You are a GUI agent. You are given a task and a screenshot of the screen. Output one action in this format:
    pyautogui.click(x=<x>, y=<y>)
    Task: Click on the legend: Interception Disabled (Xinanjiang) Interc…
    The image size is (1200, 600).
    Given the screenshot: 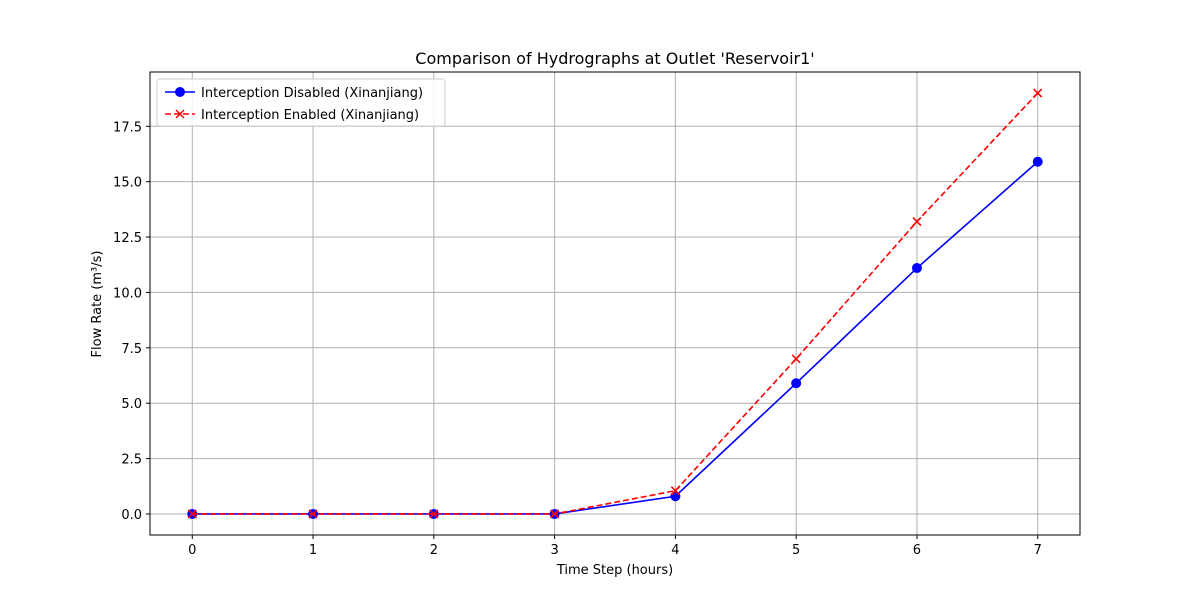 What is the action you would take?
    pyautogui.click(x=301, y=102)
    